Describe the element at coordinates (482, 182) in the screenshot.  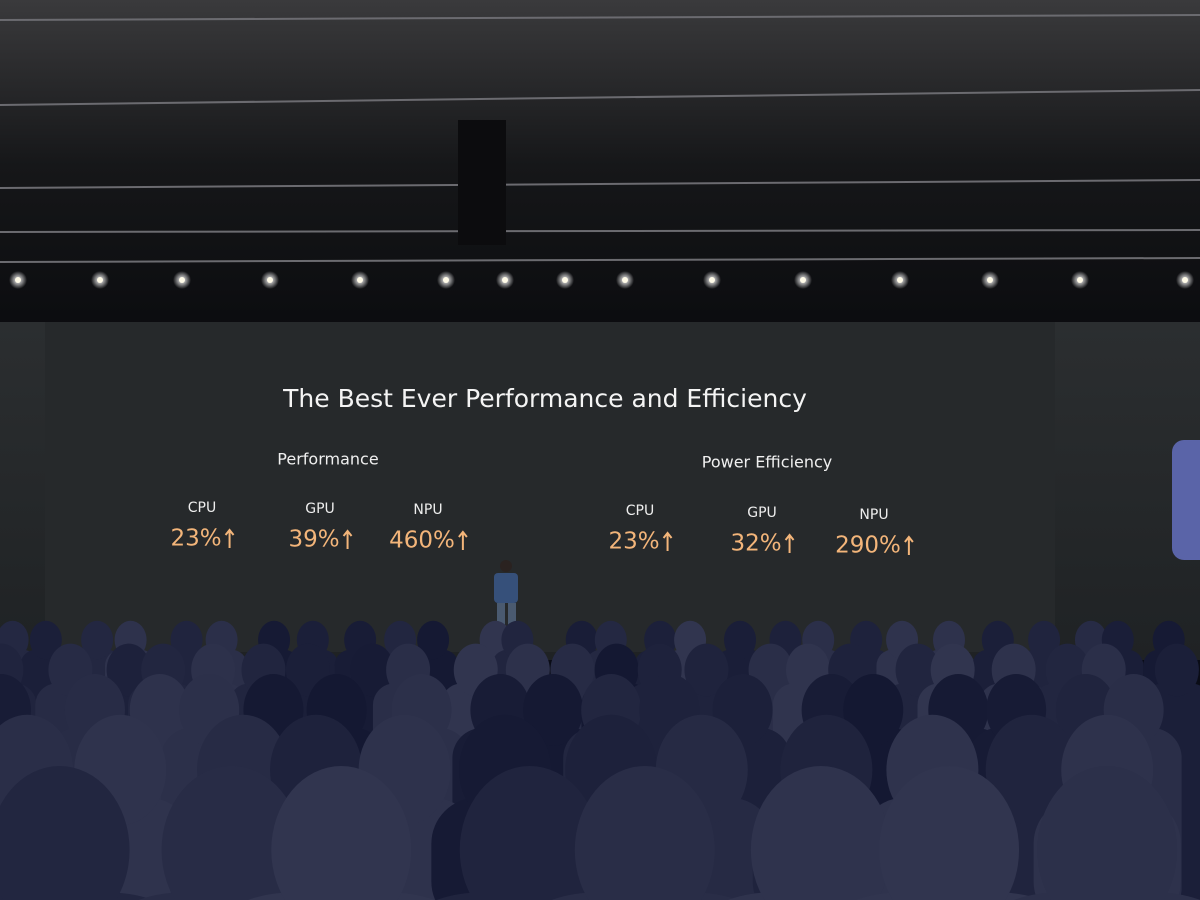
I see `speaker` at that location.